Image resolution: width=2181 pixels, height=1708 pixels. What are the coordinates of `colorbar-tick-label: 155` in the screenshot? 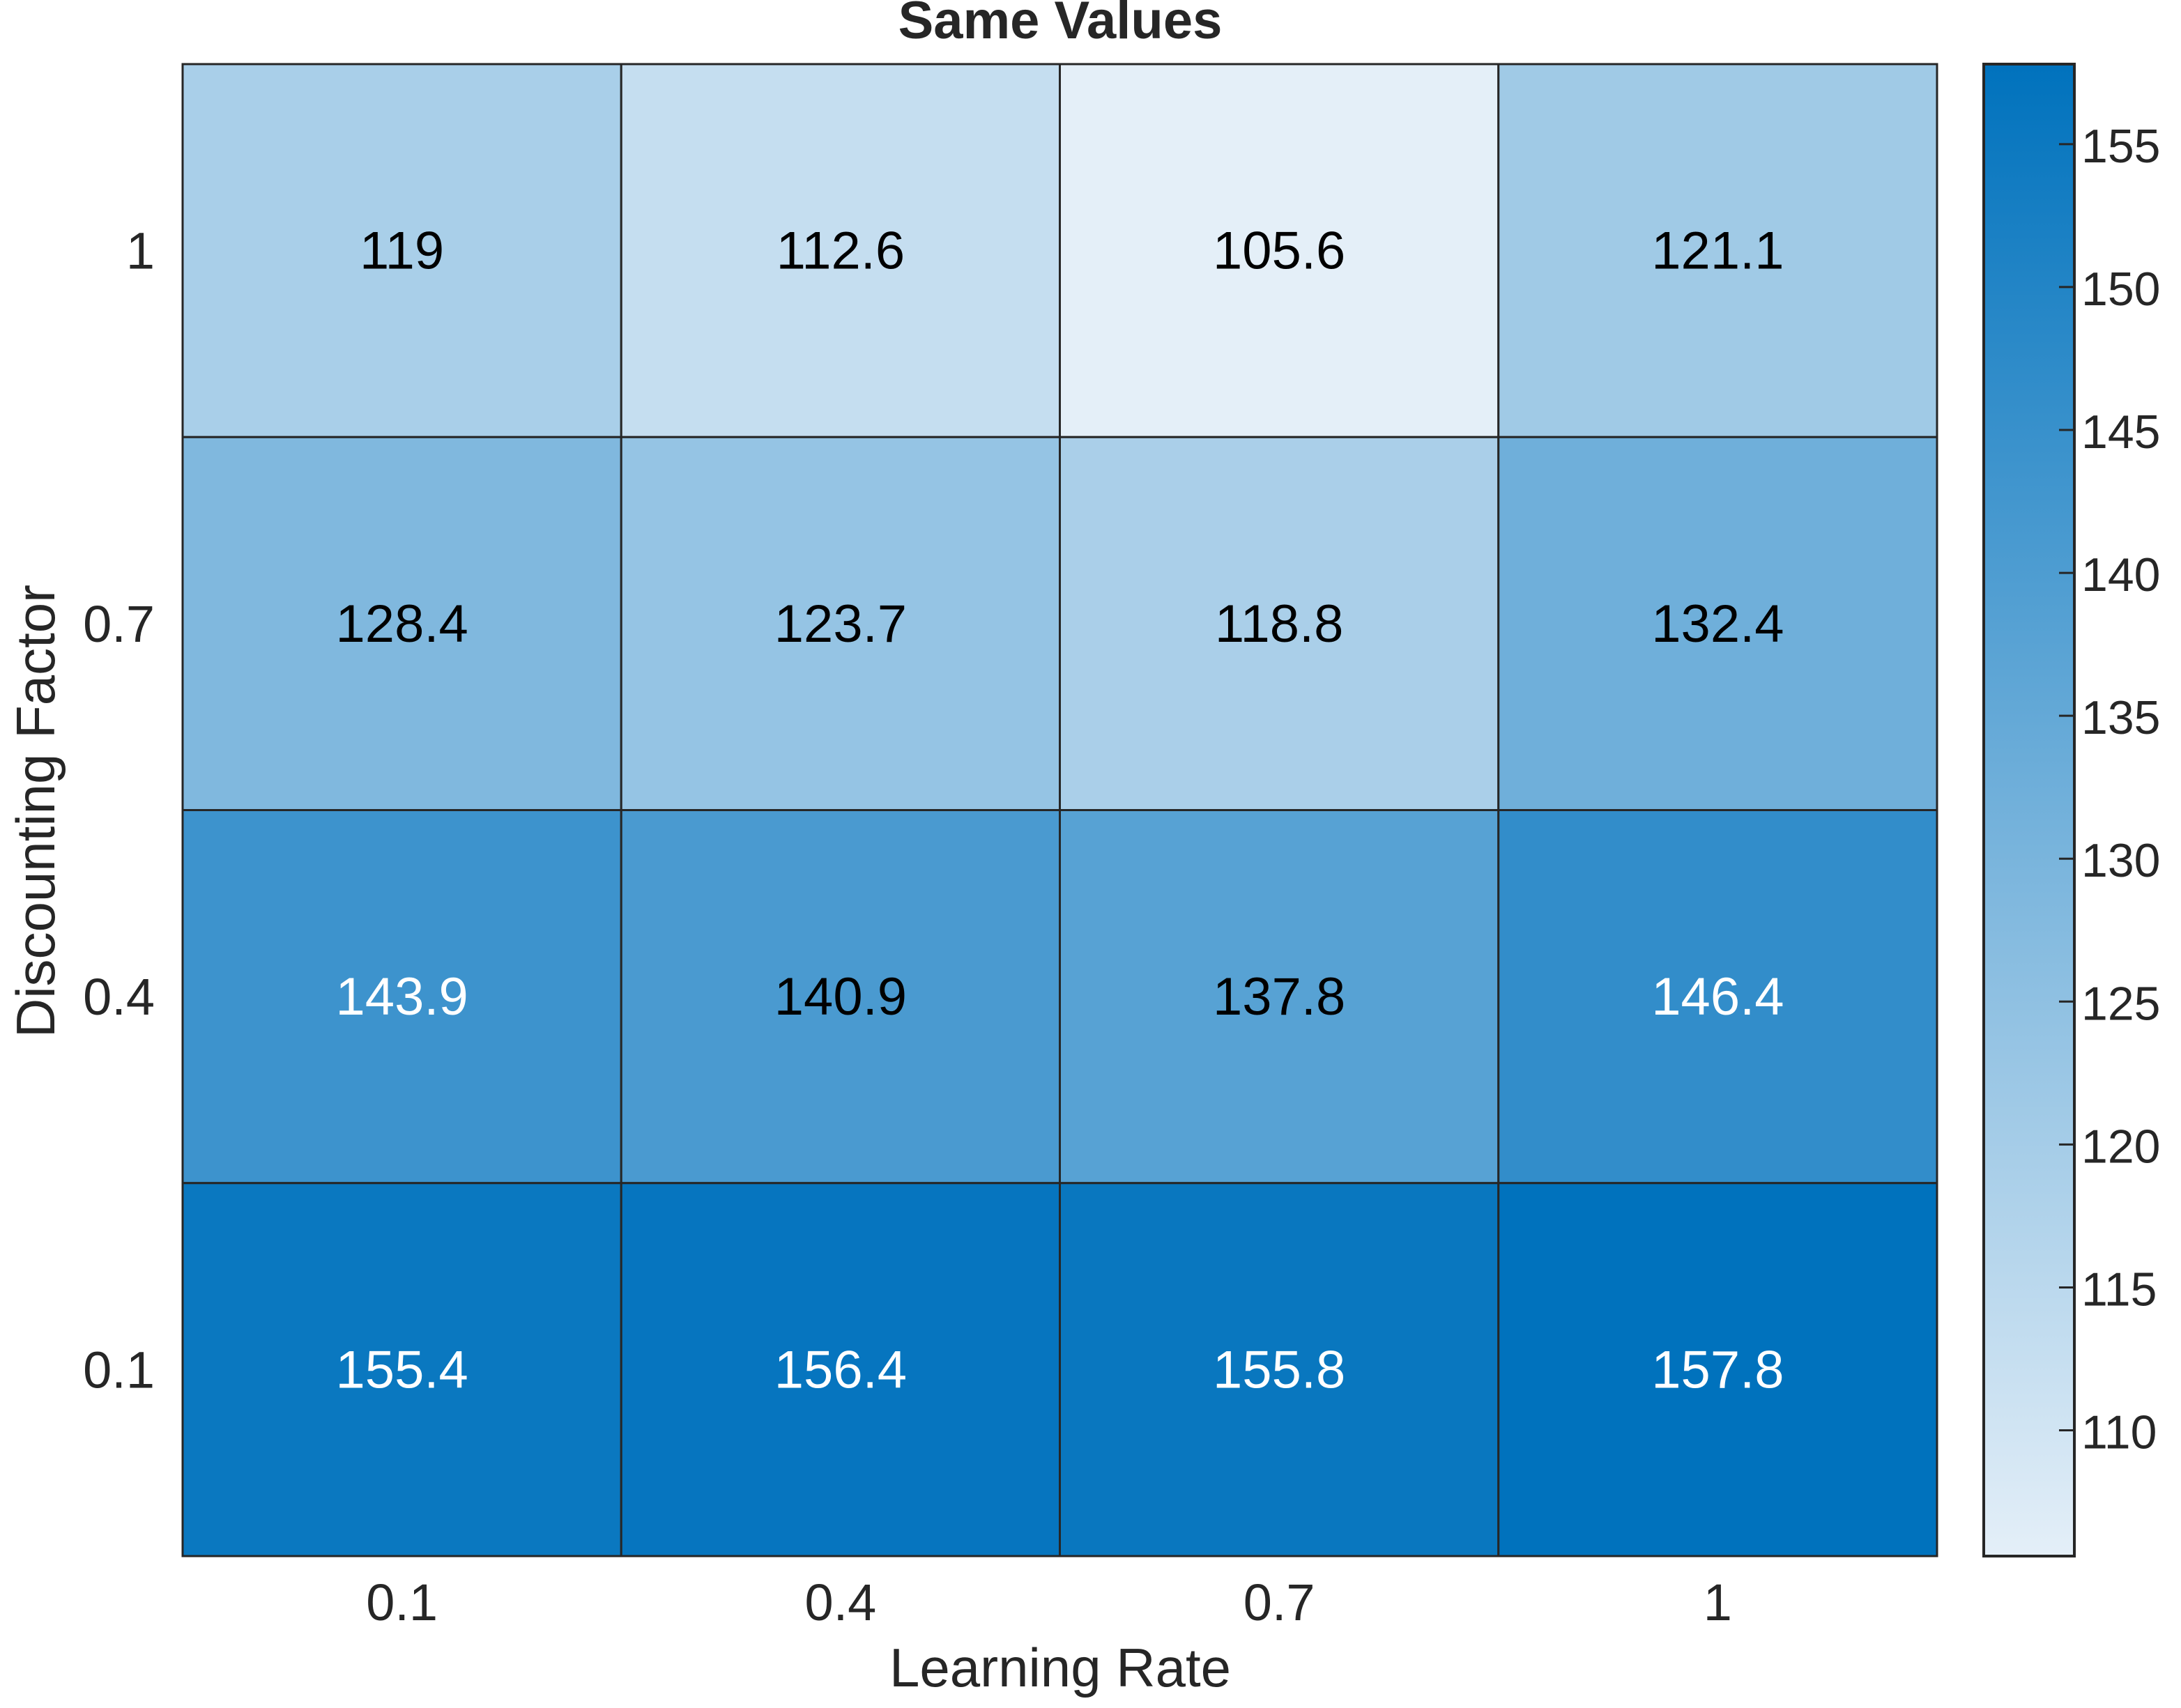 It's located at (2120, 146).